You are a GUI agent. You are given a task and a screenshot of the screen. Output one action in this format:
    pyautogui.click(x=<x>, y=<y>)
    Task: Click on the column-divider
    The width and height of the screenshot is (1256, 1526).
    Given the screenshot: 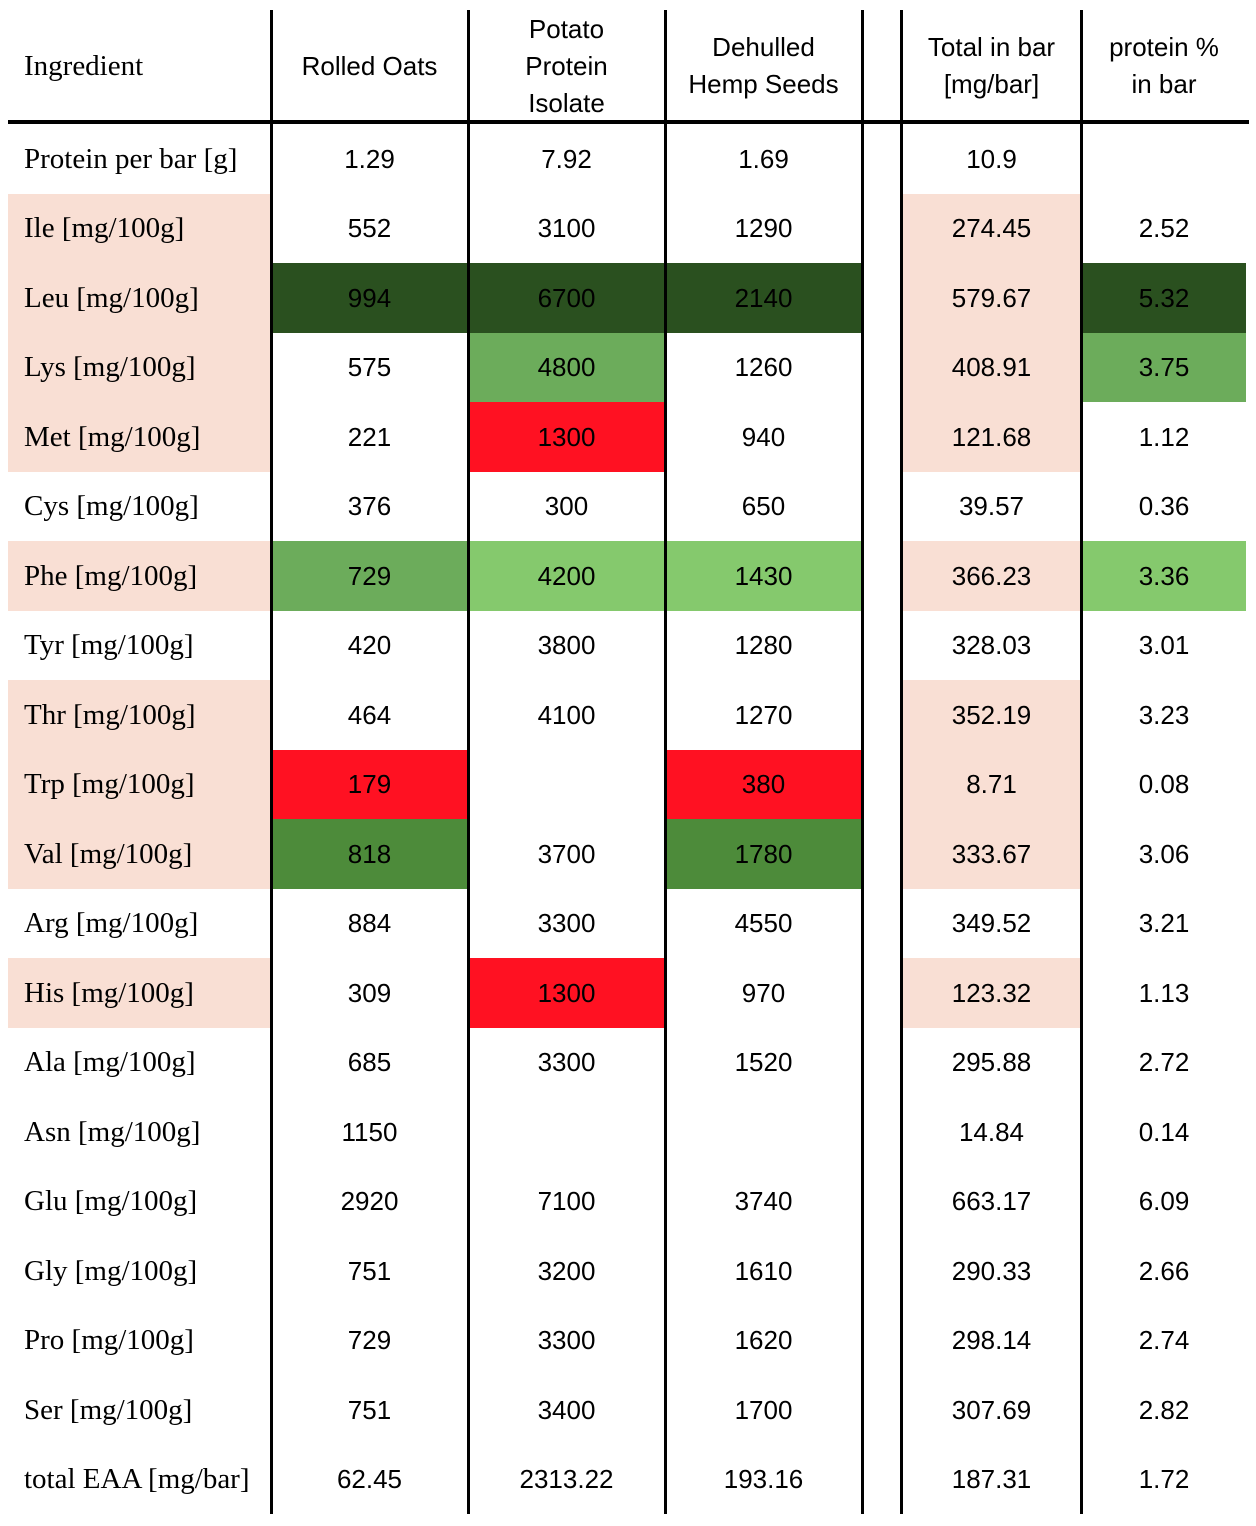 What is the action you would take?
    pyautogui.click(x=901, y=762)
    